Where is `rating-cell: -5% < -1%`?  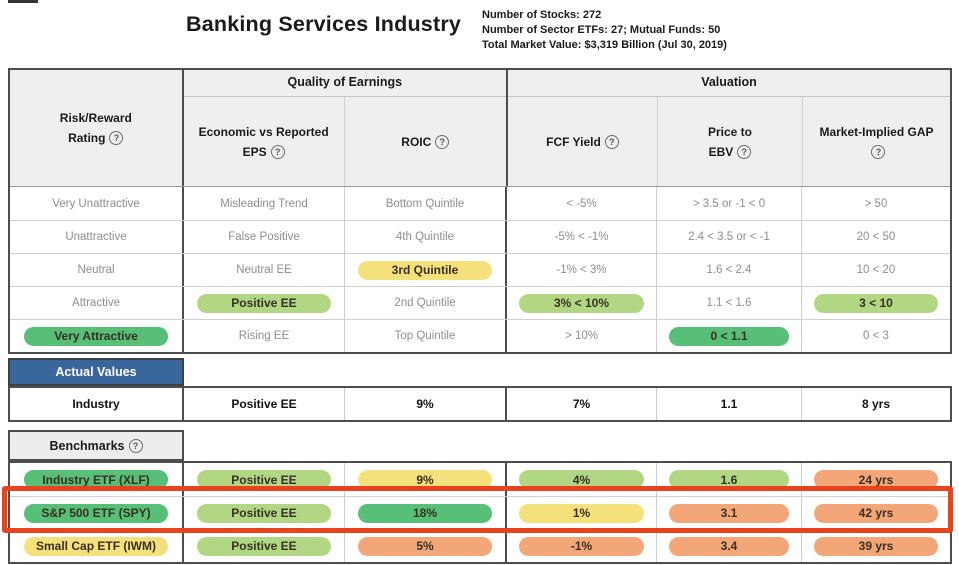
rating-cell: -5% < -1% is located at coordinates (581, 237).